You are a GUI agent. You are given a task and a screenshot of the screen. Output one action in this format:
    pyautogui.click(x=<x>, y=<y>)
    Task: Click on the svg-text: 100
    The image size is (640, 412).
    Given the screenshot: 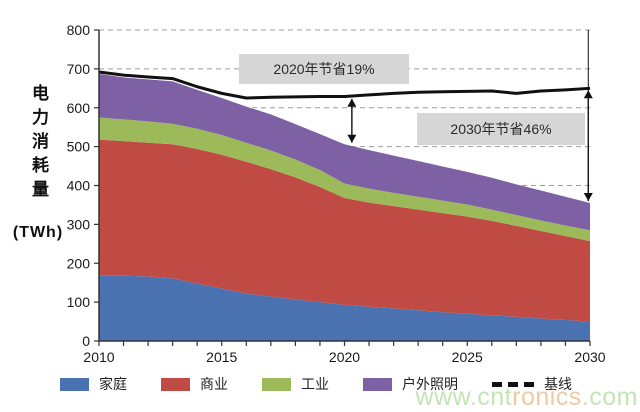 What is the action you would take?
    pyautogui.click(x=79, y=302)
    